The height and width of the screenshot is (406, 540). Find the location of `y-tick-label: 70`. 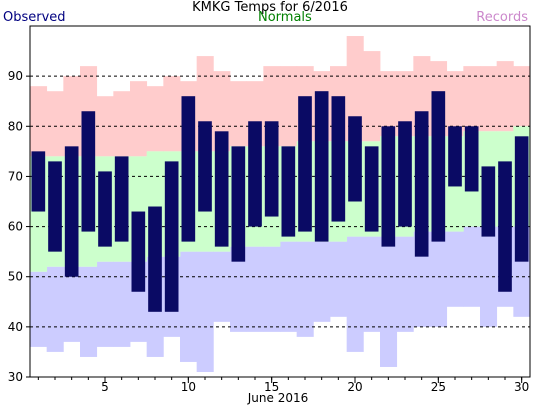

y-tick-label: 70 is located at coordinates (15, 176).